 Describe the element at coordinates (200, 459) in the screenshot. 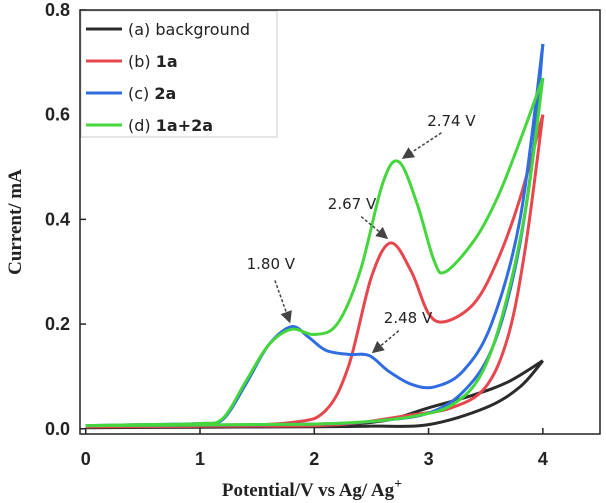

I see `x-tick-label: 1` at that location.